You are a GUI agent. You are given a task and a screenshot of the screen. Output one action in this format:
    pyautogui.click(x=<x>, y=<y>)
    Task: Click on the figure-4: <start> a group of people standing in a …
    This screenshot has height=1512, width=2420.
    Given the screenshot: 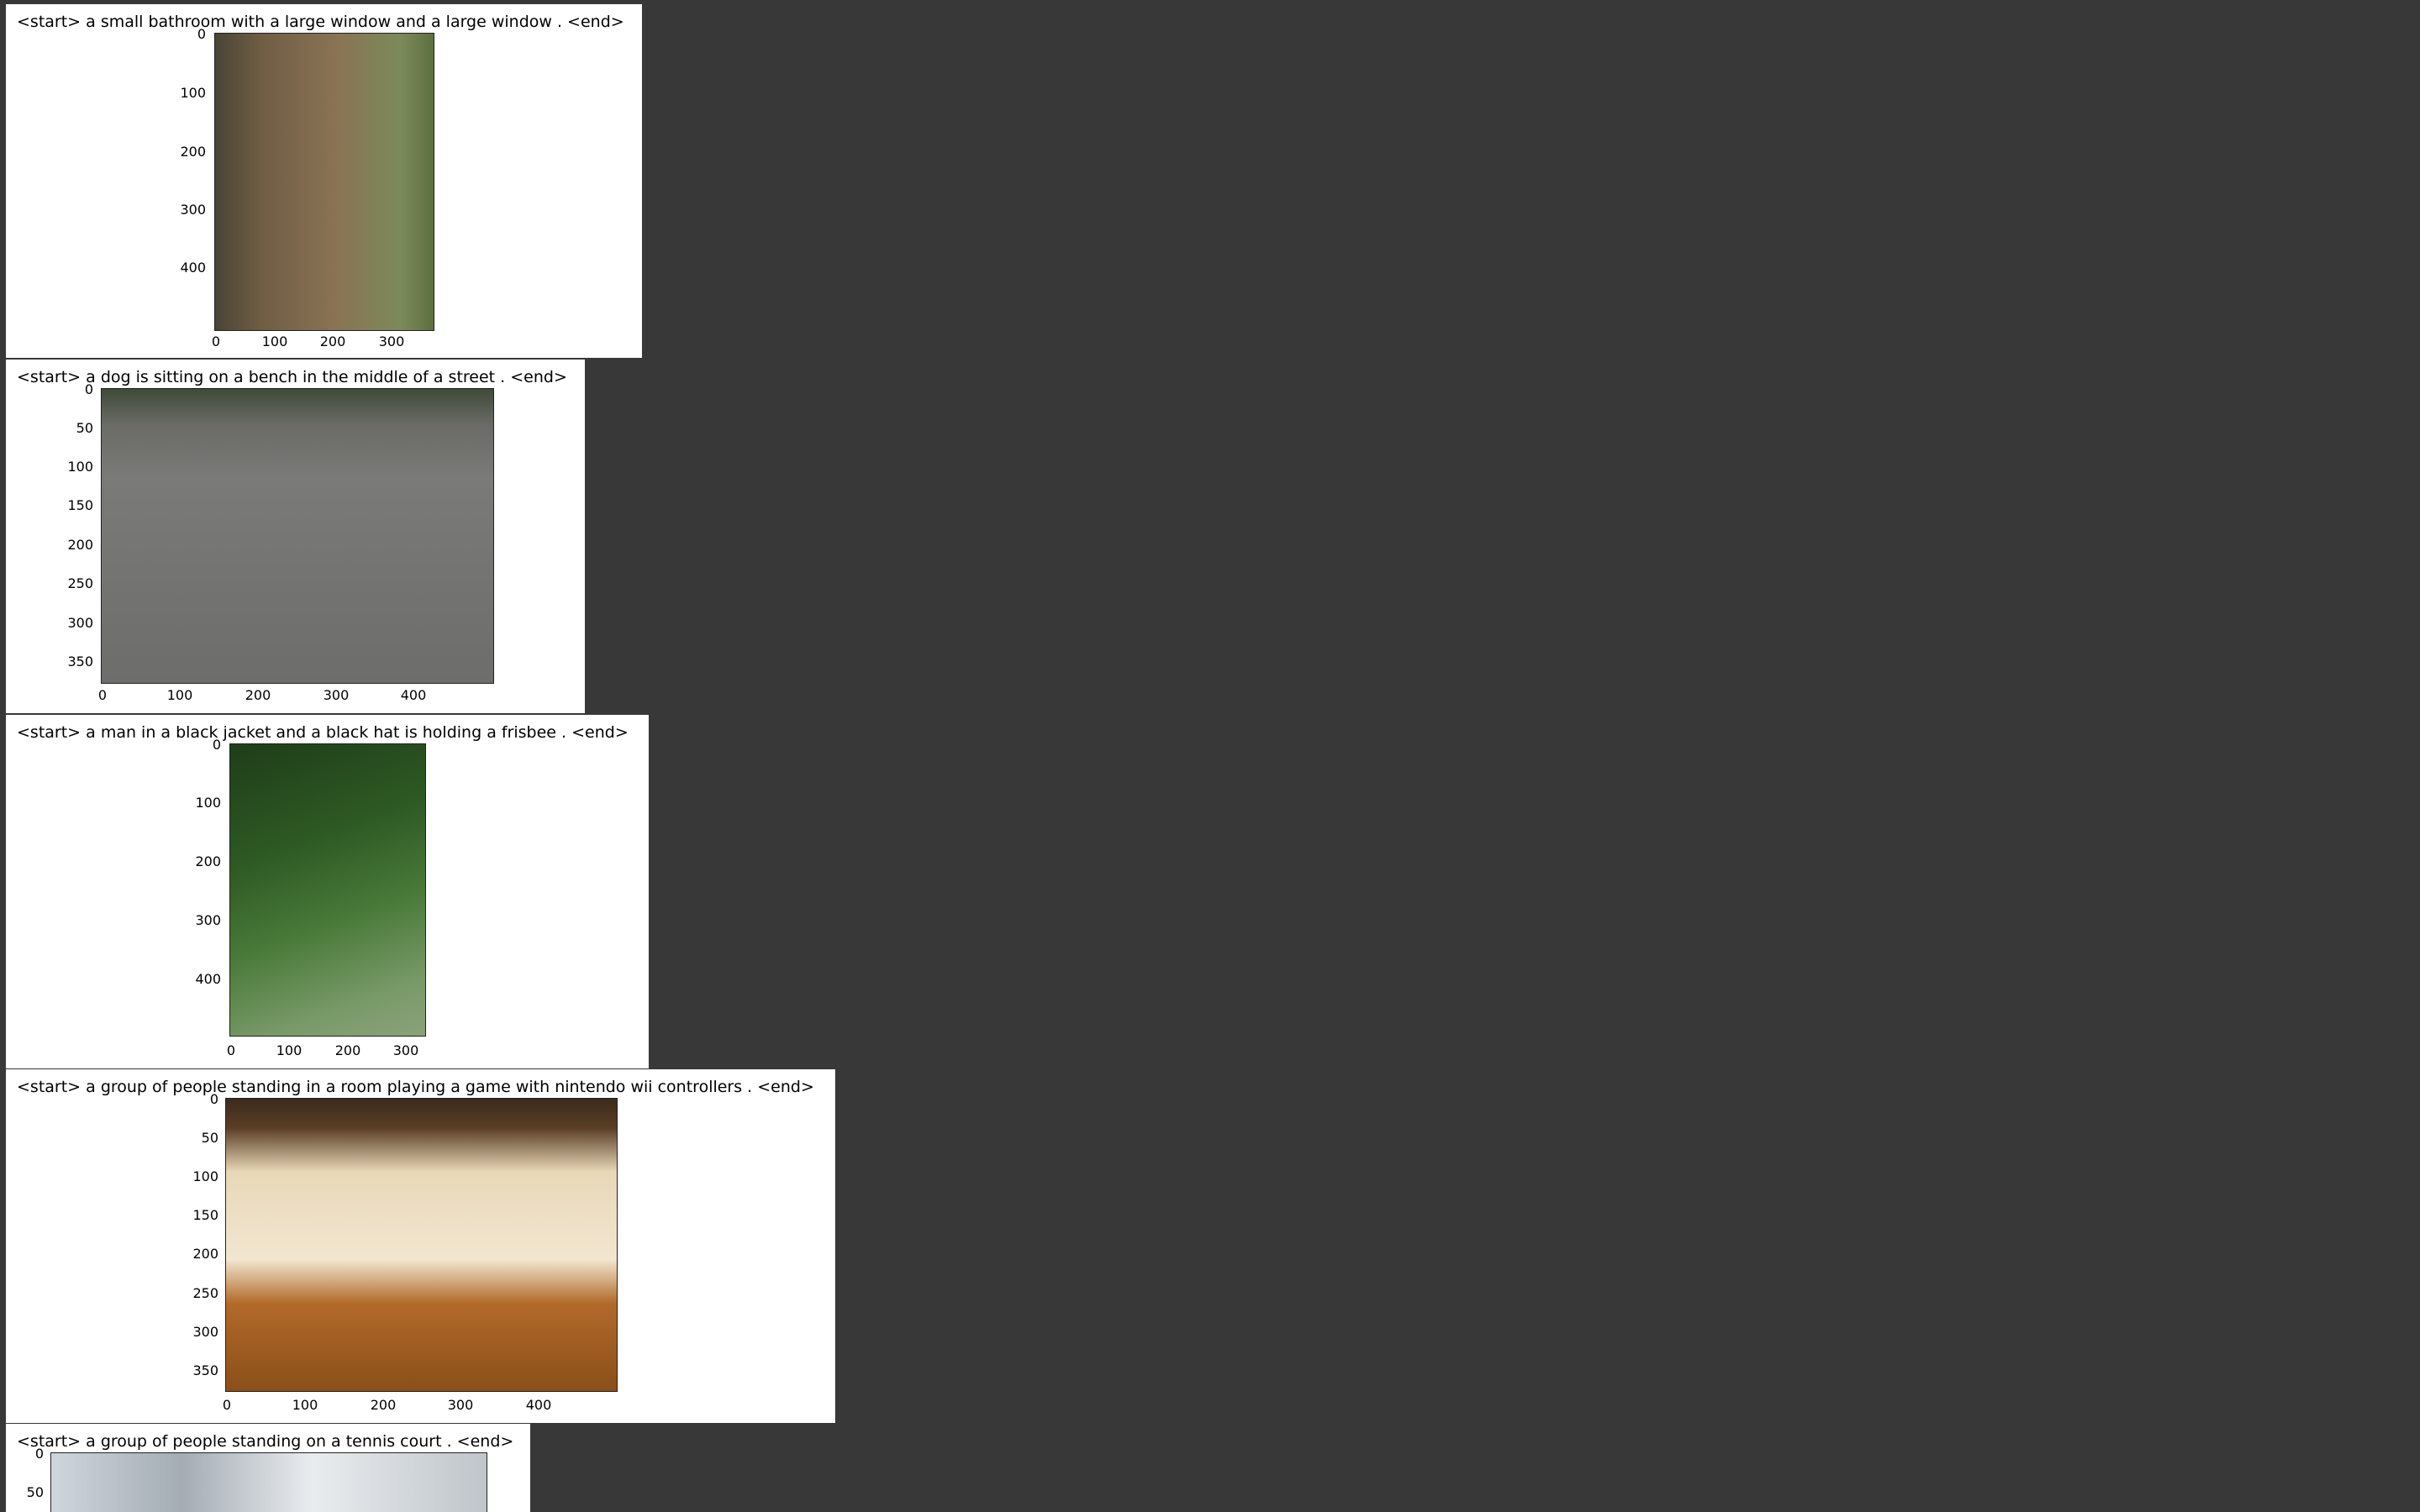 What is the action you would take?
    pyautogui.click(x=420, y=1246)
    